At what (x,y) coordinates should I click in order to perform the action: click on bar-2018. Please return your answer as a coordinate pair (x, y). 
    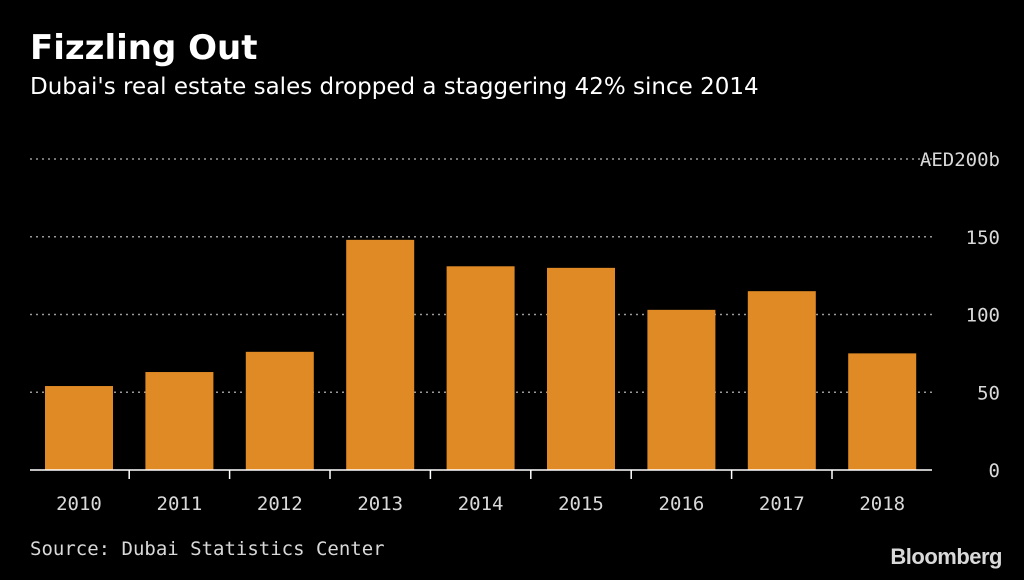
    Looking at the image, I should click on (882, 411).